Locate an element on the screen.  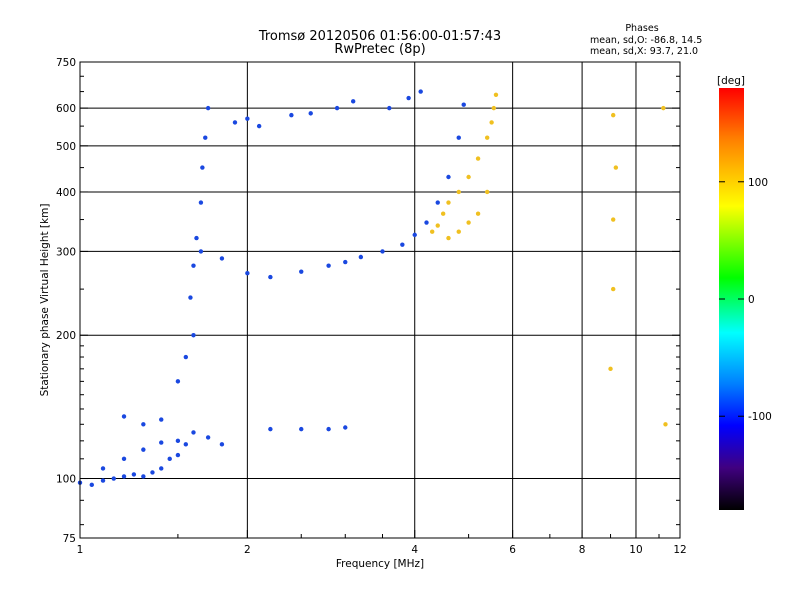
phases-line-o: mean, sd,O: -86.8, 14.5 is located at coordinates (646, 40).